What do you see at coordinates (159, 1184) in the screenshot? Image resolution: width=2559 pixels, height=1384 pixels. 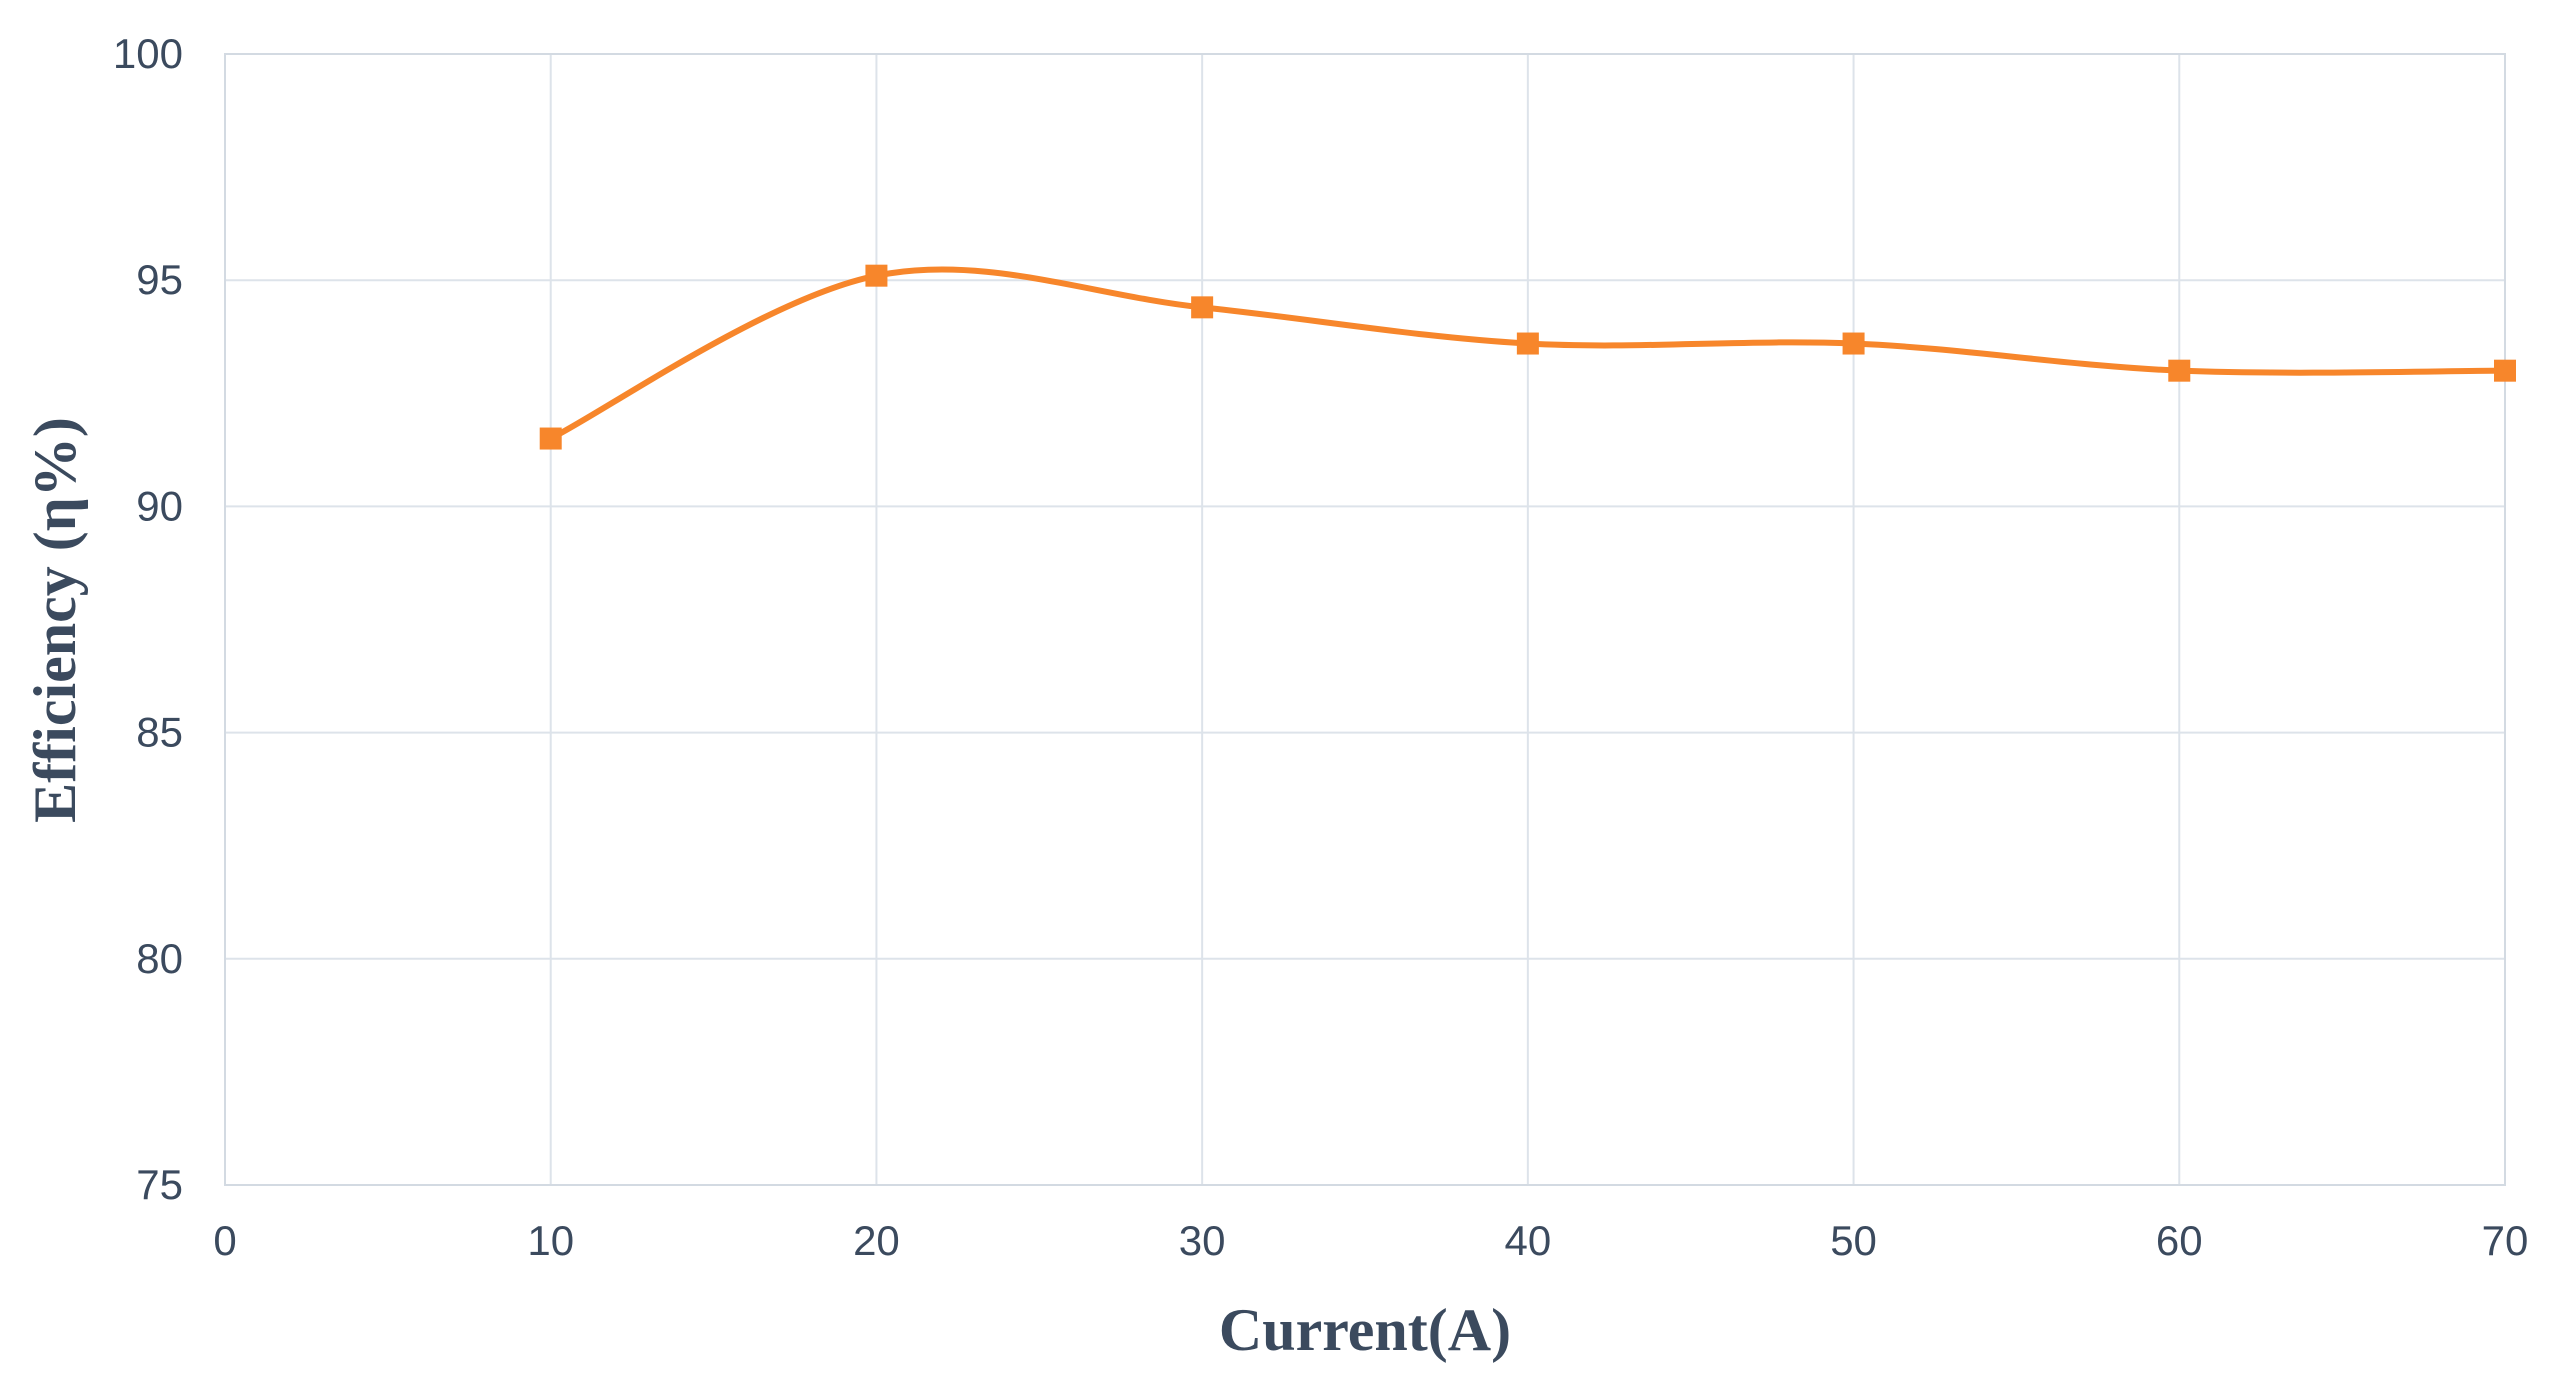 I see `y-tick-label: 75` at bounding box center [159, 1184].